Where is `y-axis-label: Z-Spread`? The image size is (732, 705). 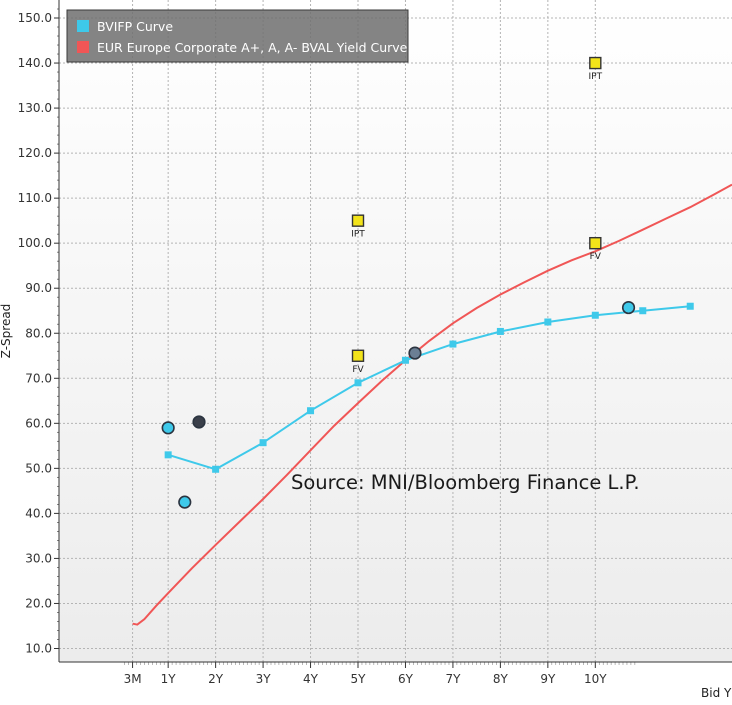 y-axis-label: Z-Spread is located at coordinates (6, 331).